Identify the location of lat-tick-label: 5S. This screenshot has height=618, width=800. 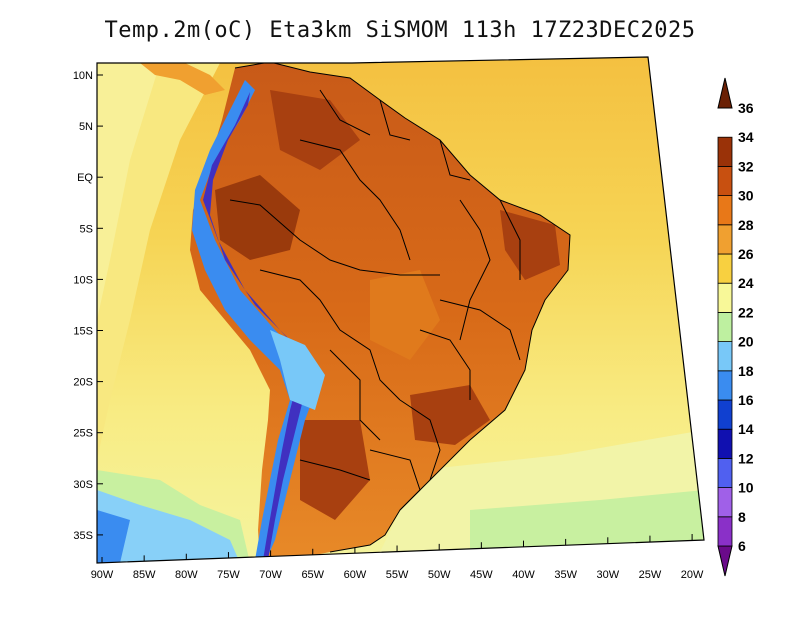
(86, 229).